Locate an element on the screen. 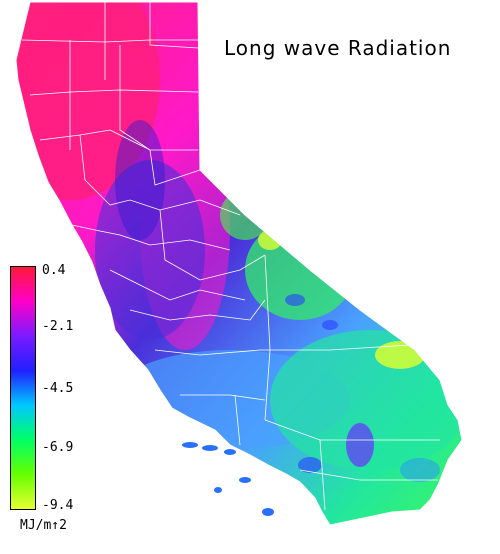 This screenshot has height=554, width=500. legend-units: MJ/m↑2 is located at coordinates (43, 525).